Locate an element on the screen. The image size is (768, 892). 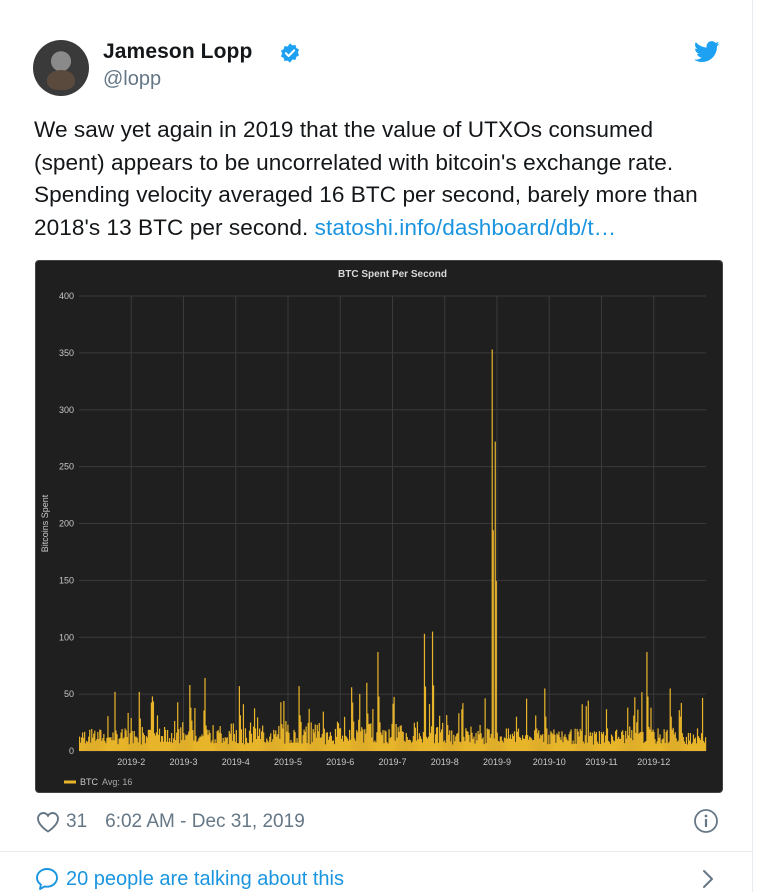
heart-icon is located at coordinates (48, 822).